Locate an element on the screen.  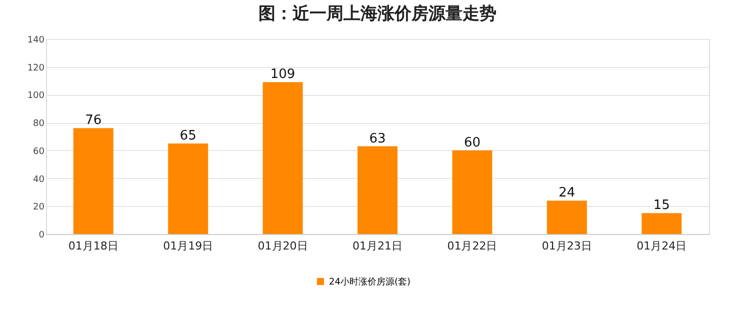
data-label: 60 is located at coordinates (472, 142).